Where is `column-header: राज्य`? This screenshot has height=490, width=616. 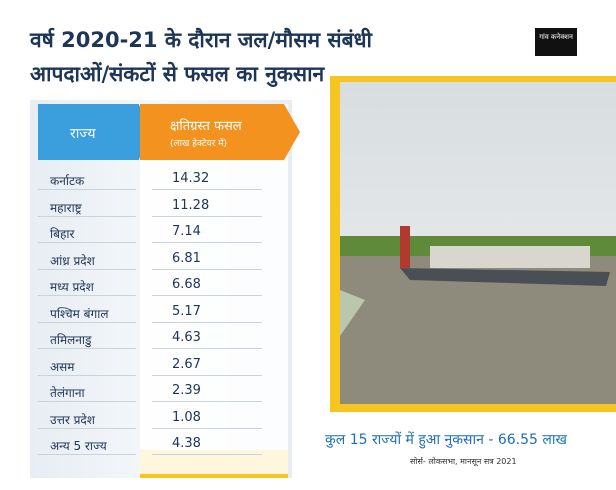 column-header: राज्य is located at coordinates (83, 134).